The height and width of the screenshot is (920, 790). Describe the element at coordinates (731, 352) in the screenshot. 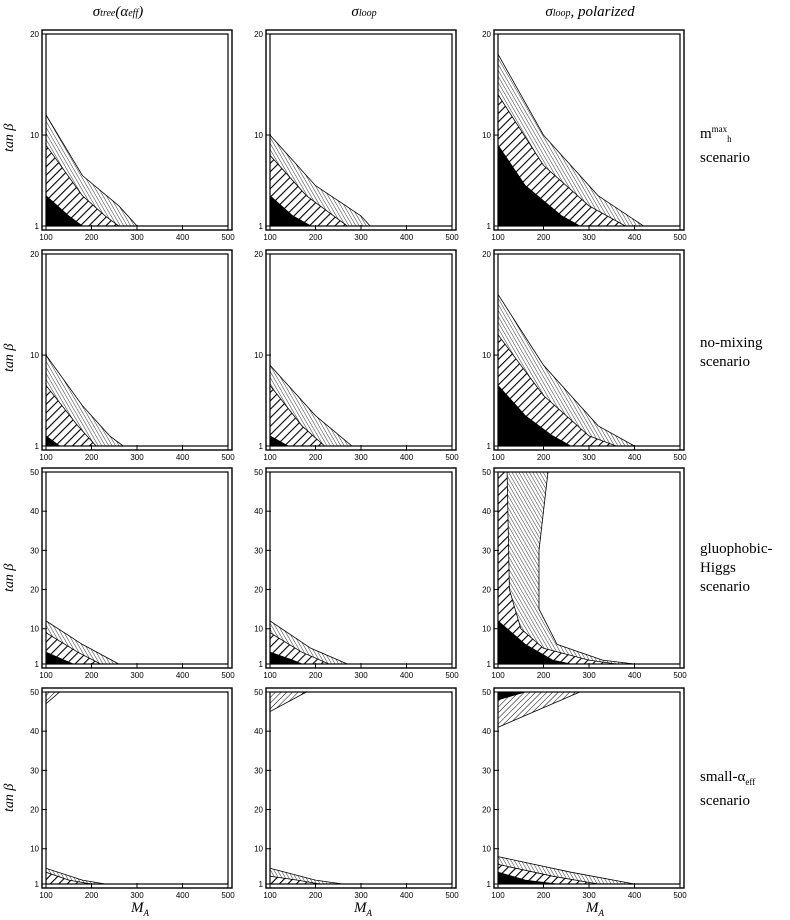

I see `row-label-no-mixing: no-mixing scenario` at that location.